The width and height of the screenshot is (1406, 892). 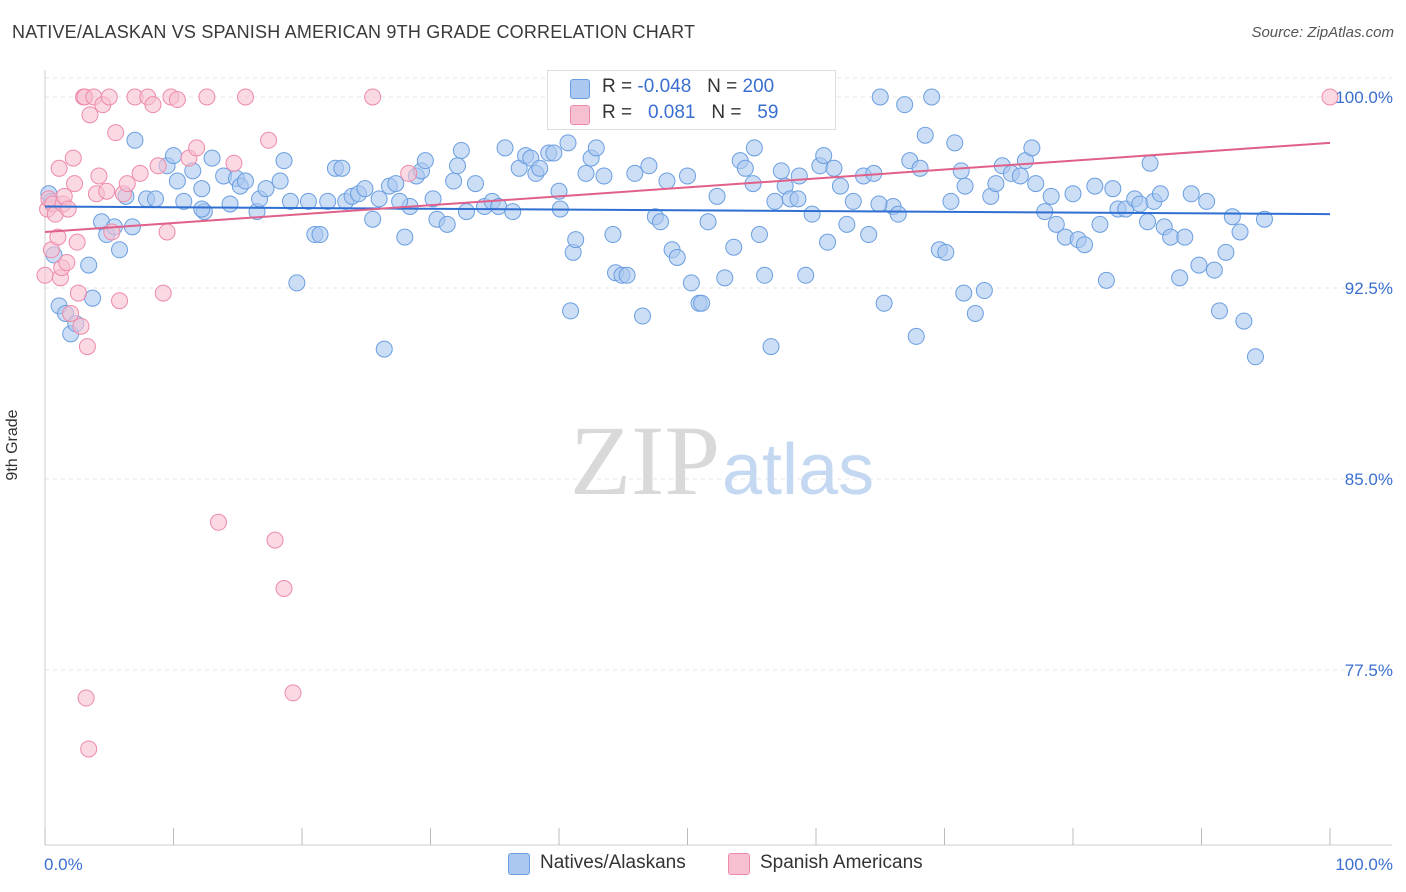 What do you see at coordinates (1369, 670) in the screenshot?
I see `y-tick-label: 77.5%` at bounding box center [1369, 670].